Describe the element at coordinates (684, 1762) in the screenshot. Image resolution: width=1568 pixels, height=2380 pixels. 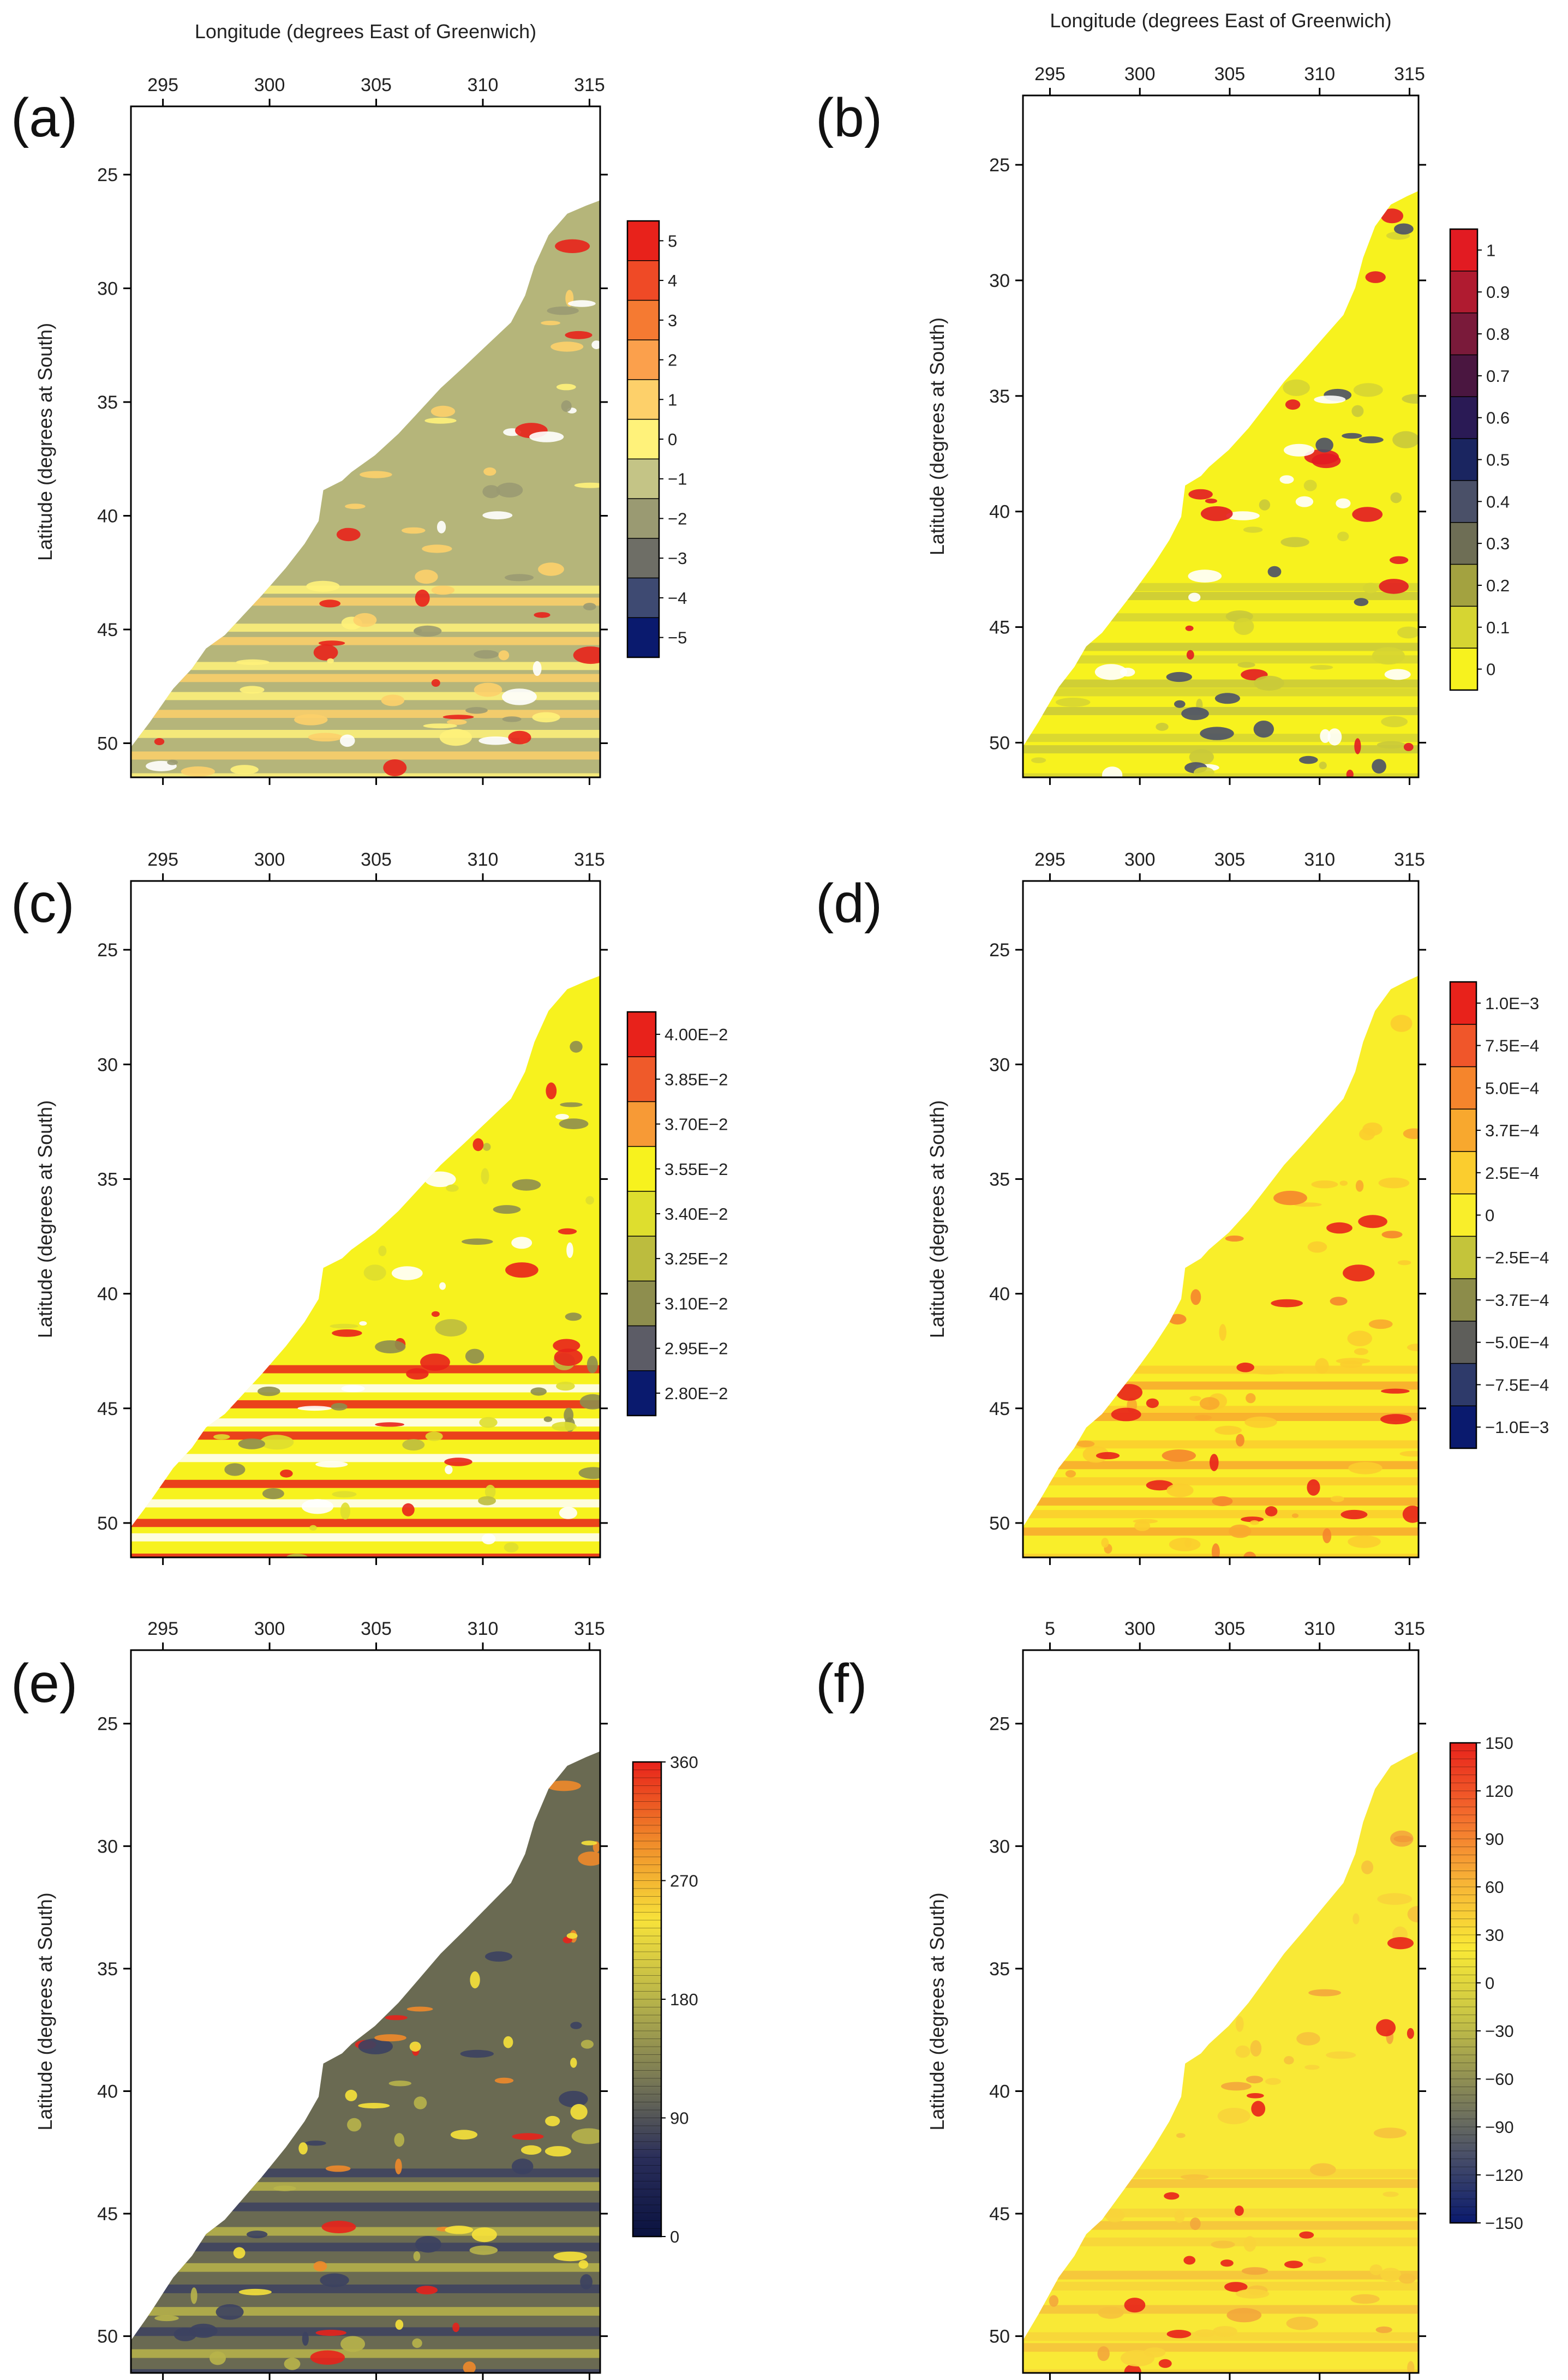
I see `colorbar-label: 360` at that location.